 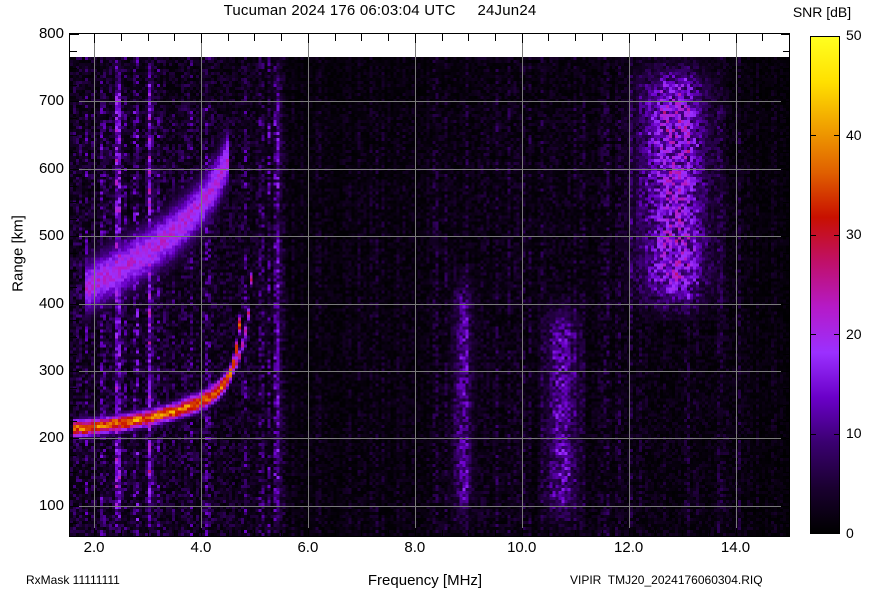 I want to click on colorbar-tick-labels: 0 10 20 30 40 50, so click(x=857, y=287).